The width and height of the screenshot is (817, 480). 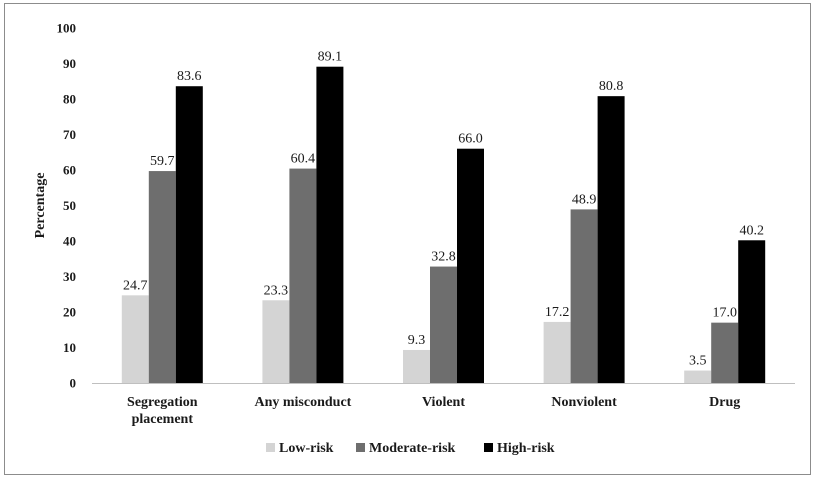 I want to click on data-label: 9.3, so click(x=417, y=340).